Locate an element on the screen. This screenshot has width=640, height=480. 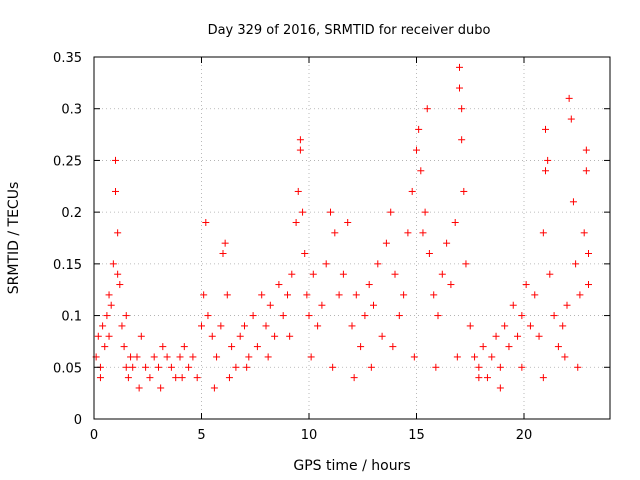
x-tick-label: 5 is located at coordinates (201, 435).